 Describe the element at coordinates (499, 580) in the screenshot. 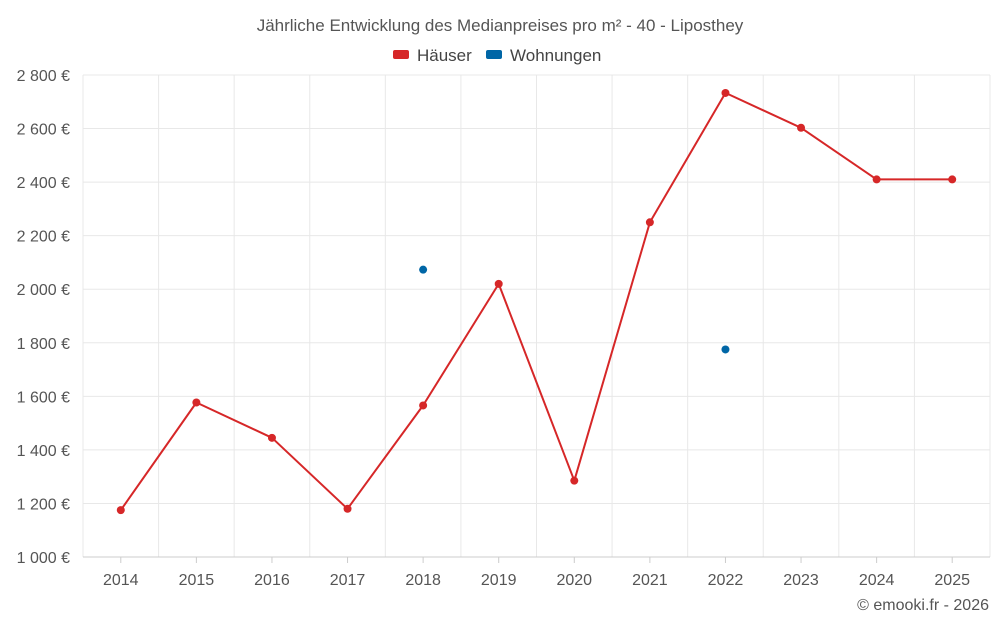

I see `x-tick-label: 2019` at that location.